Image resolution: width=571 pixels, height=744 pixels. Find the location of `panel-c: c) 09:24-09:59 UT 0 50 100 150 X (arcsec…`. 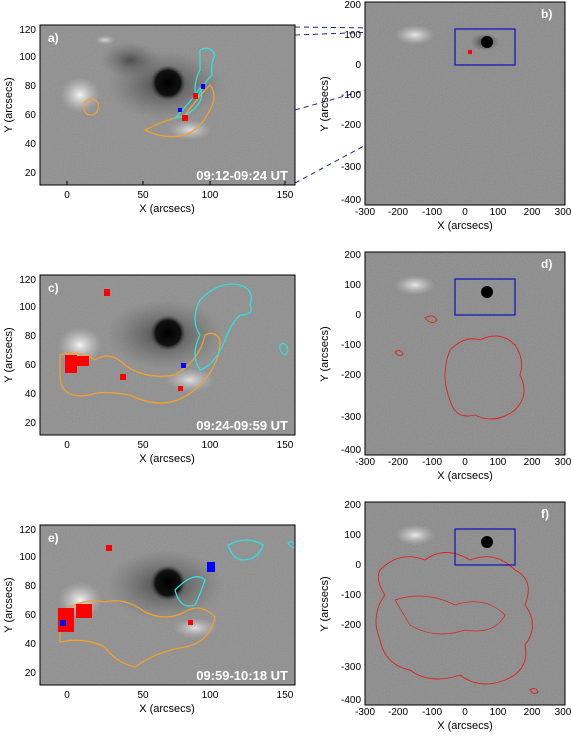

panel-c: c) 09:24-09:59 UT 0 50 100 150 X (arcsec… is located at coordinates (149, 369).